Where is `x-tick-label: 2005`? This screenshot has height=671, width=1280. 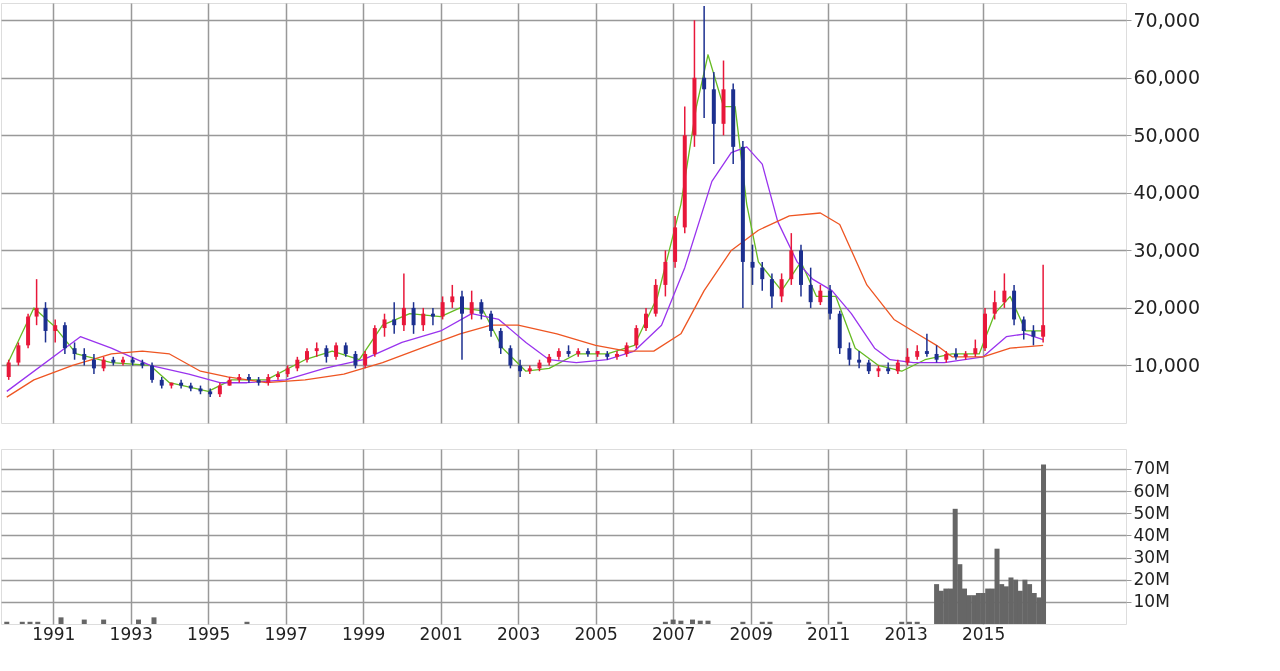
x-tick-label: 2005 is located at coordinates (596, 633).